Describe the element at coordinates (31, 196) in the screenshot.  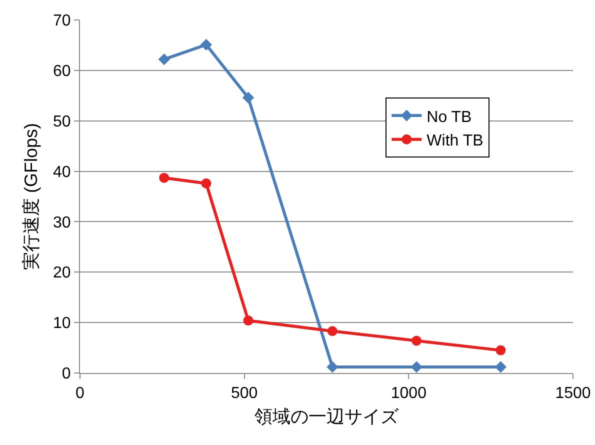
I see `y-axis-title: 実行速度 (GFlops)` at that location.